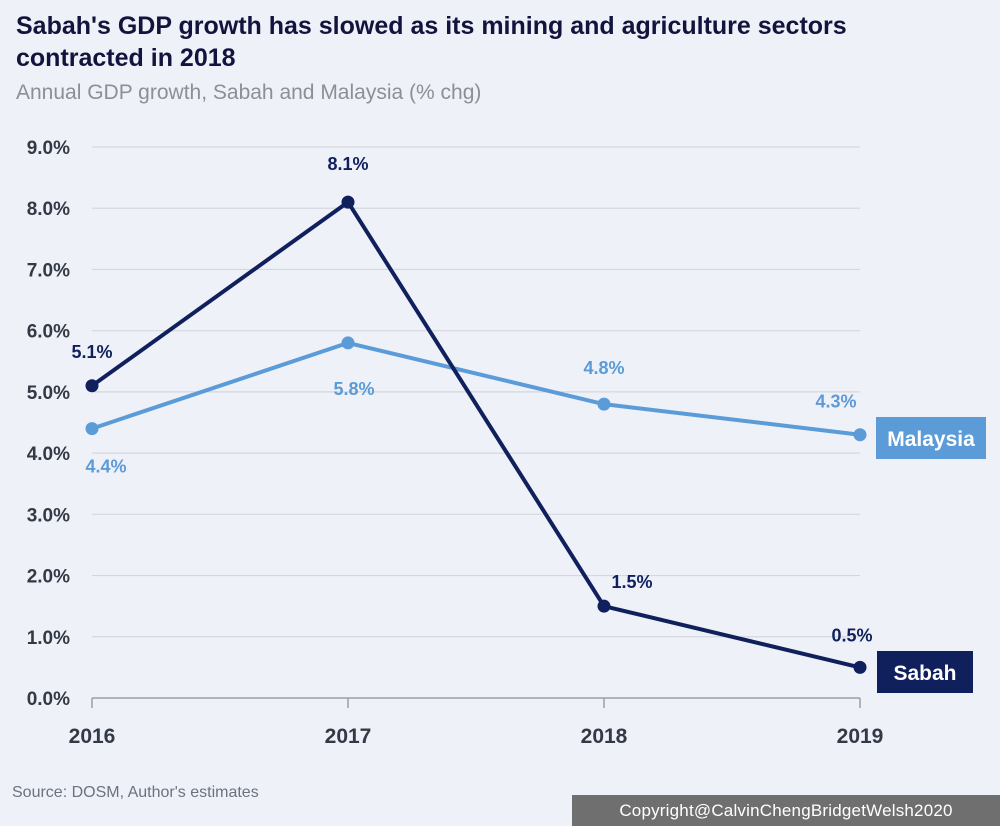 This screenshot has height=826, width=1000. Describe the element at coordinates (48, 148) in the screenshot. I see `y-tick-label: 9.0%` at that location.